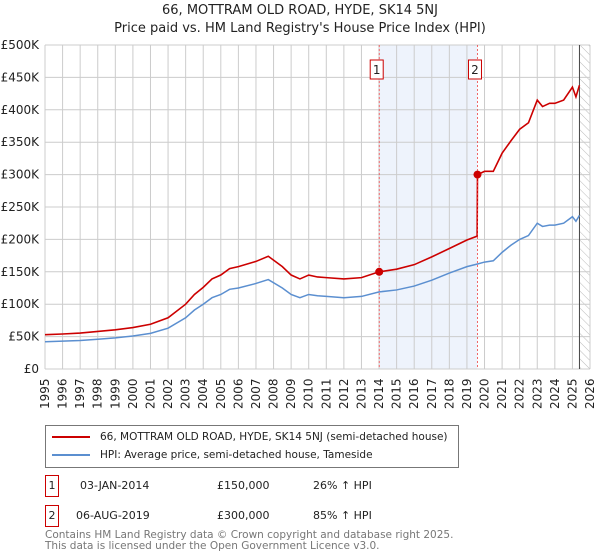  What do you see at coordinates (115, 485) in the screenshot?
I see `sale-date: 03-JAN-2014` at bounding box center [115, 485].